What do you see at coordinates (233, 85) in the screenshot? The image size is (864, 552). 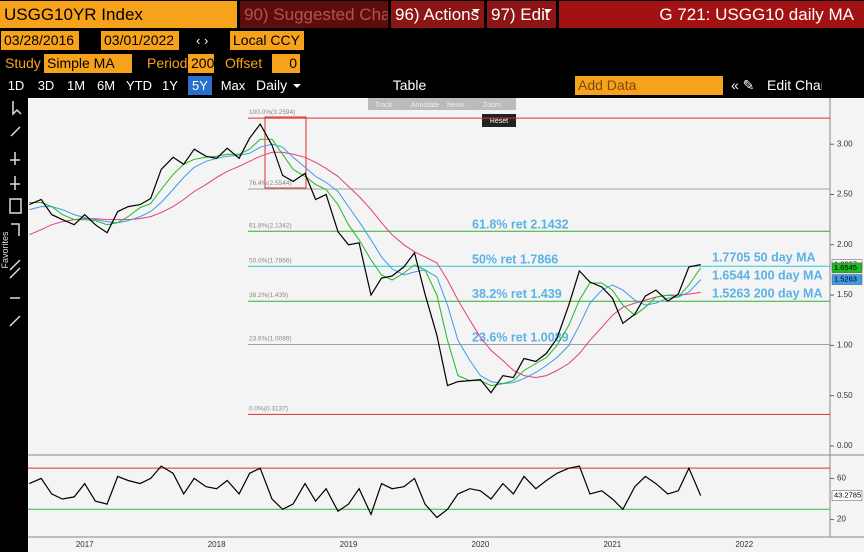 I see `range-button: Max` at bounding box center [233, 85].